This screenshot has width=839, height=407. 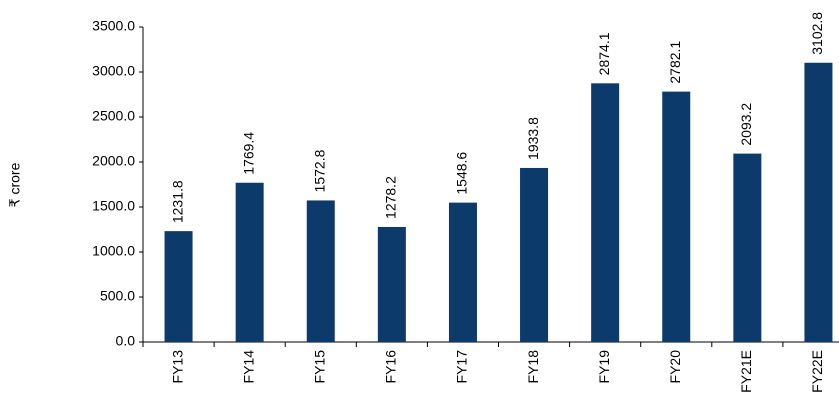 What do you see at coordinates (113, 26) in the screenshot?
I see `y-tick-label: 3500.0` at bounding box center [113, 26].